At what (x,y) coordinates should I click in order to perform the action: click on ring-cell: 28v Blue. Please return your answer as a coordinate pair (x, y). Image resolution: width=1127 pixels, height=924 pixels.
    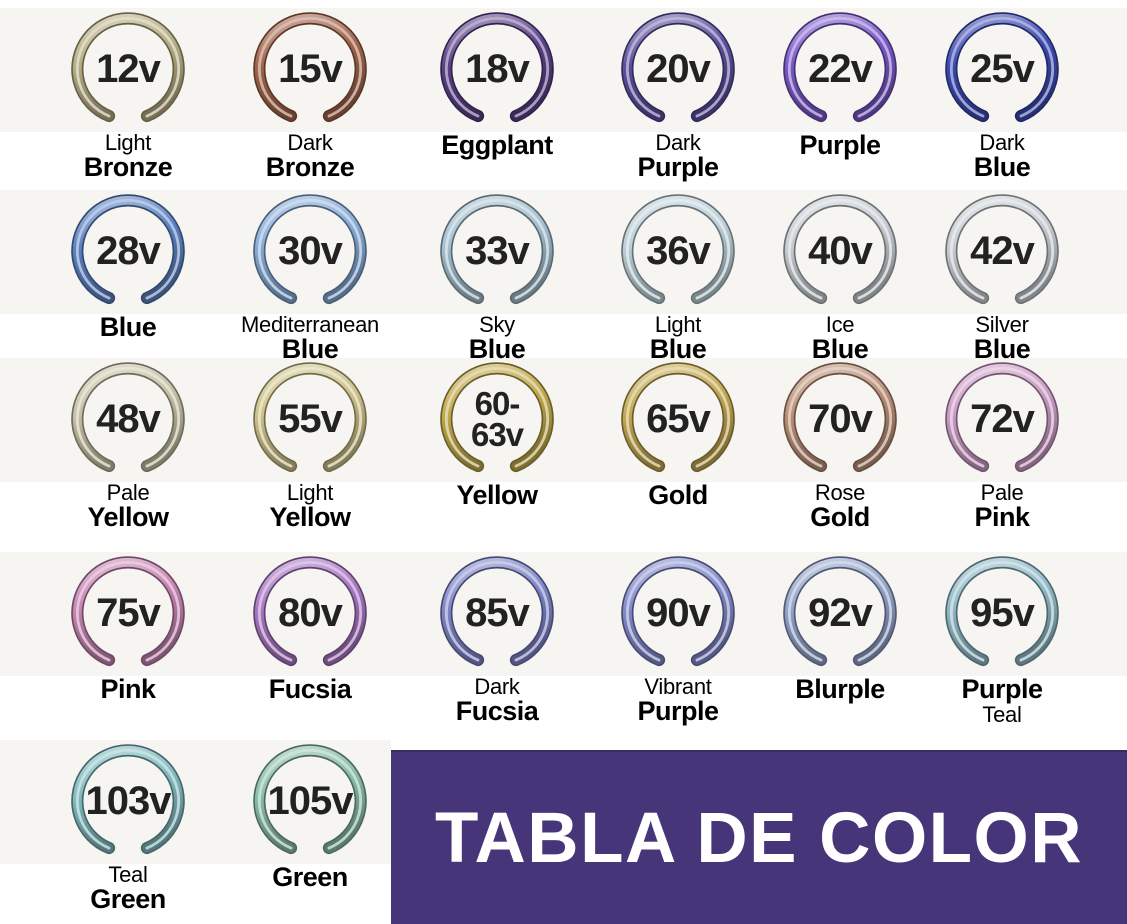
    Looking at the image, I should click on (128, 266).